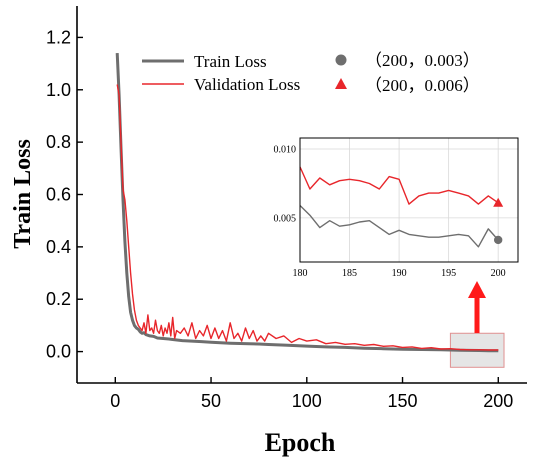  I want to click on inset-x-tick-label: 195, so click(448, 273).